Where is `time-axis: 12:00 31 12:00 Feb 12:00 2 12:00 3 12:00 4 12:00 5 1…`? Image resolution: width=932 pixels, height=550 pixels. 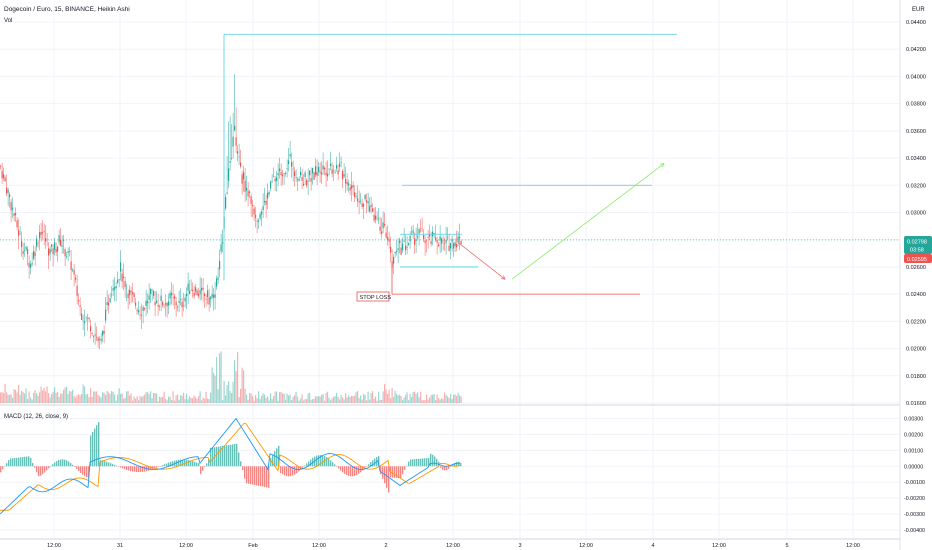 time-axis: 12:00 31 12:00 Feb 12:00 2 12:00 3 12:00 4 12:00 5 1… is located at coordinates (453, 546).